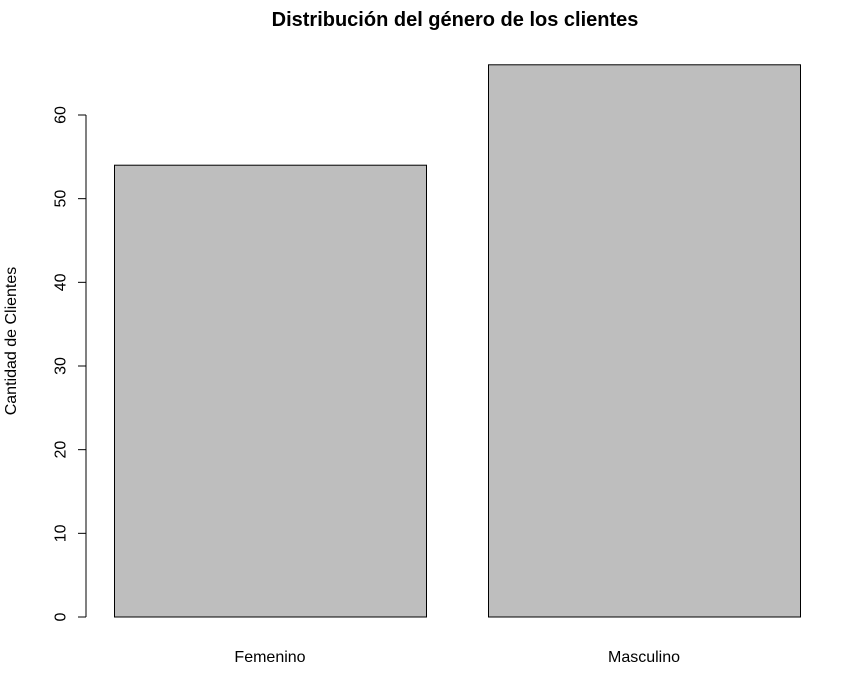  What do you see at coordinates (61, 533) in the screenshot?
I see `y-tick-label: 10` at bounding box center [61, 533].